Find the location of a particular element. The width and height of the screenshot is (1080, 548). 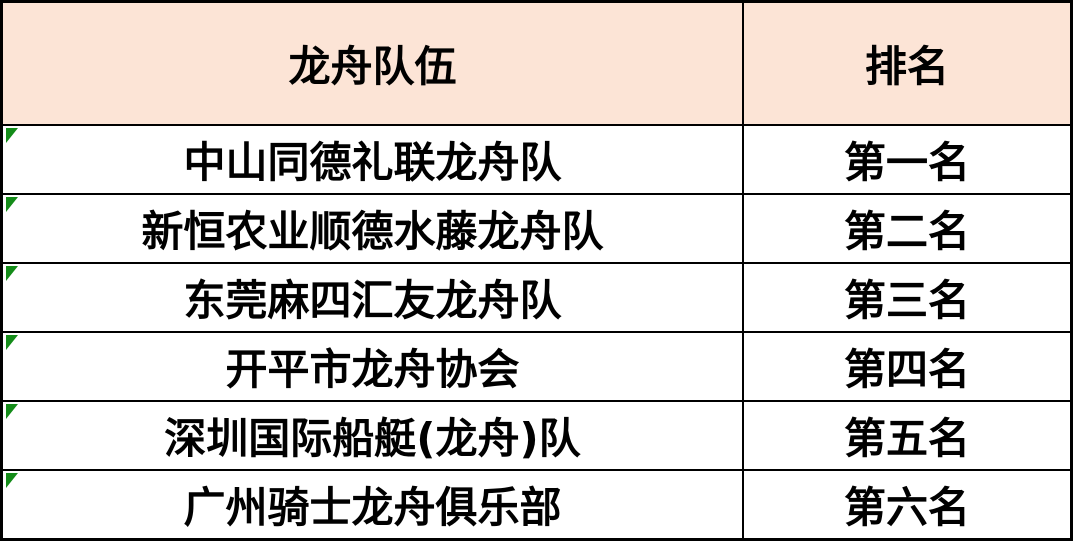

team-name: 中山同德礼联龙舟队 is located at coordinates (372, 162).